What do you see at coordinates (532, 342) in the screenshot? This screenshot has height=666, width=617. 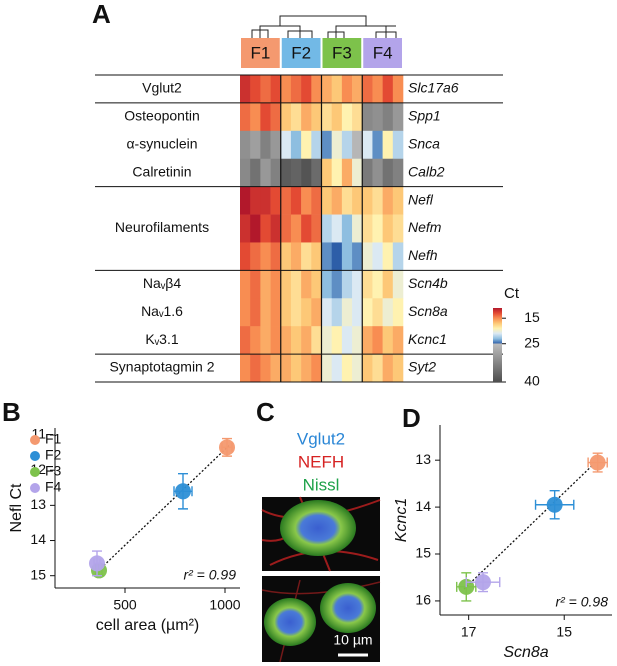 I see `colorbar-tick-label: 25` at bounding box center [532, 342].